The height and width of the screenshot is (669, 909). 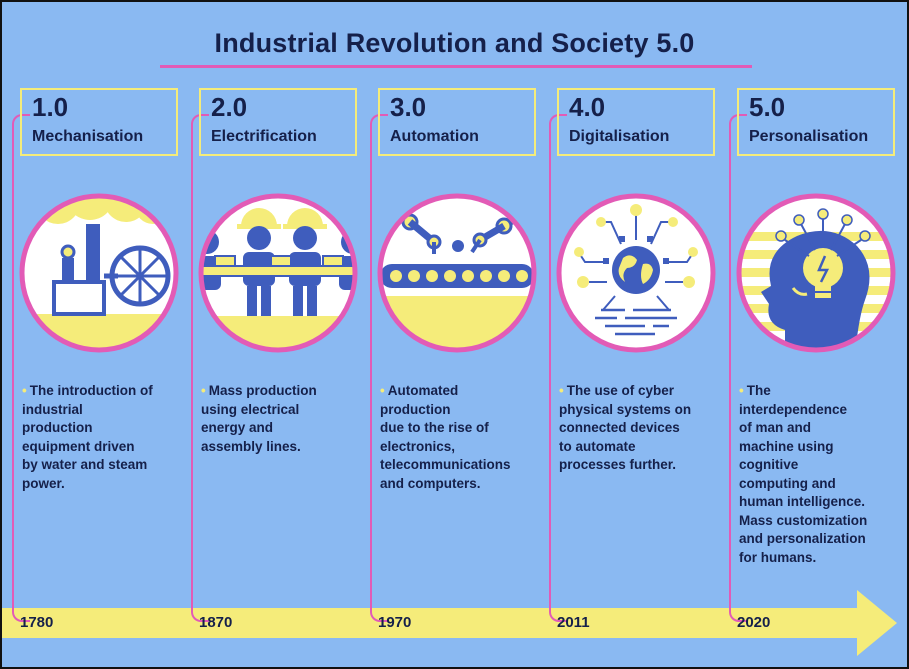 I want to click on stage-header-box: 2.0 Electrification, so click(x=278, y=122).